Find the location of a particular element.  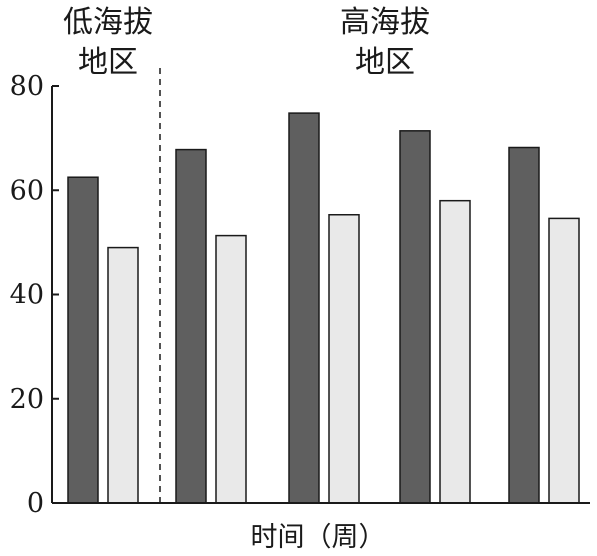

y-tick-label: 60 is located at coordinates (27, 190).